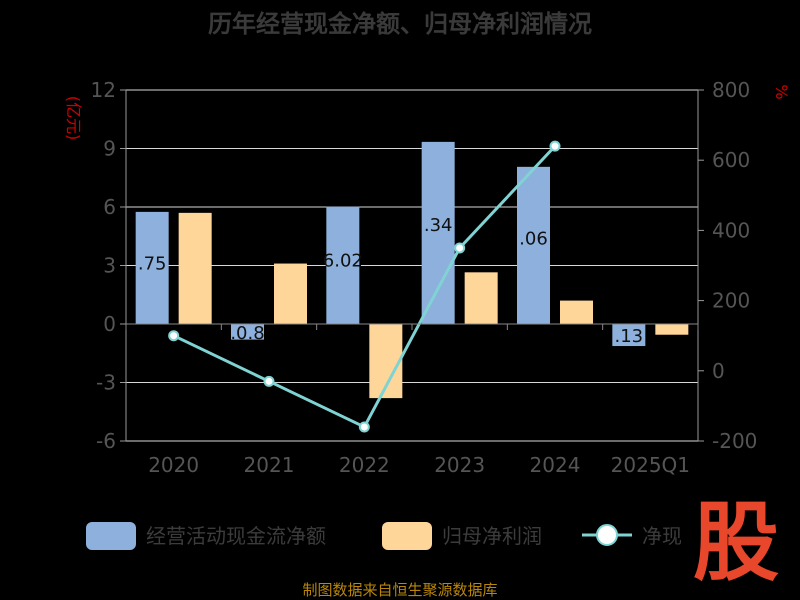  I want to click on cashflow-data-label: .34, so click(438, 225).